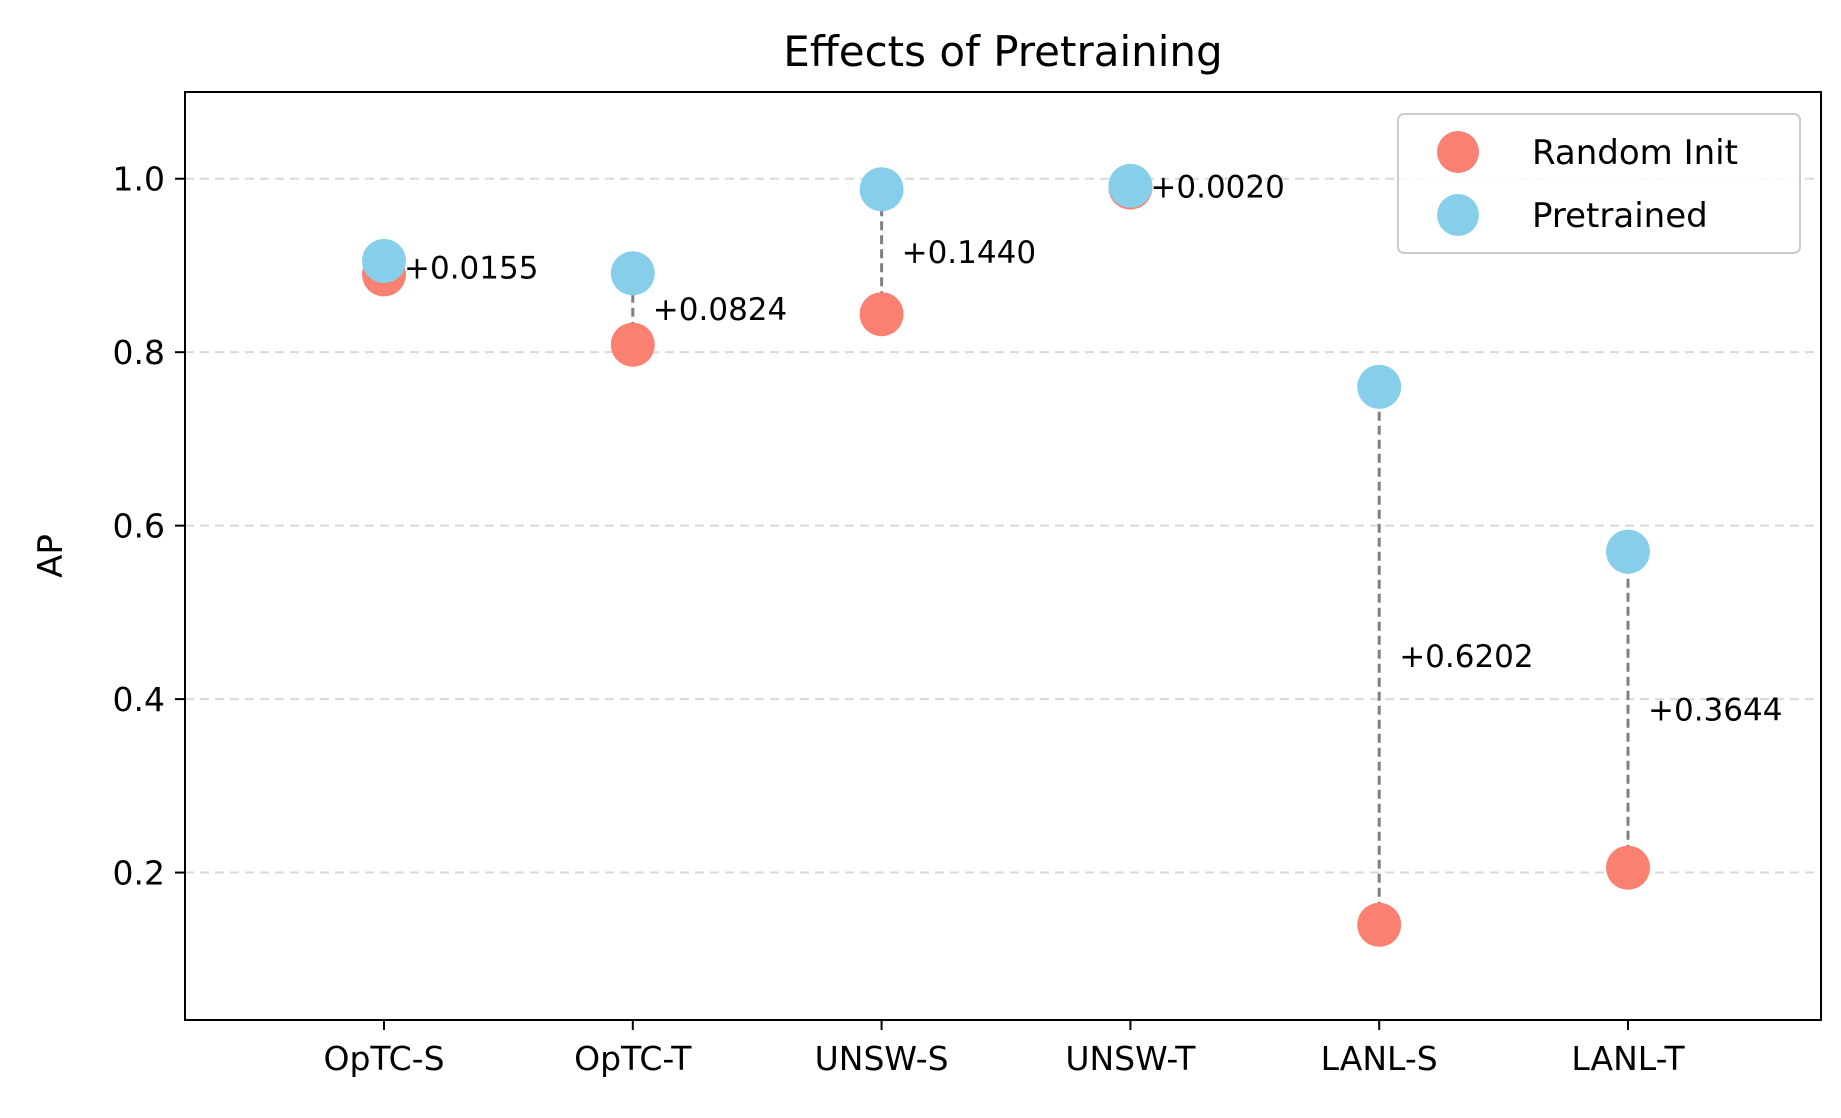  What do you see at coordinates (1715, 711) in the screenshot?
I see `difference-annotation: +0.3644` at bounding box center [1715, 711].